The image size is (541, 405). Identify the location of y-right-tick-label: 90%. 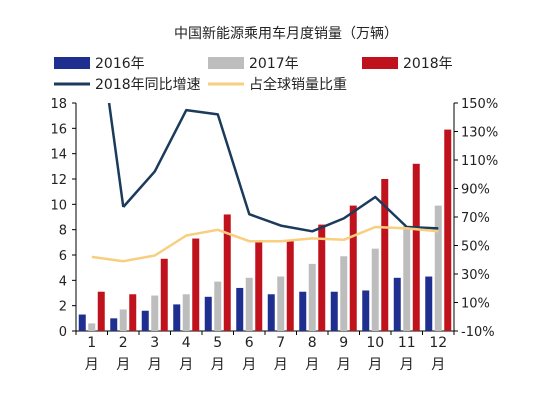
(475, 190).